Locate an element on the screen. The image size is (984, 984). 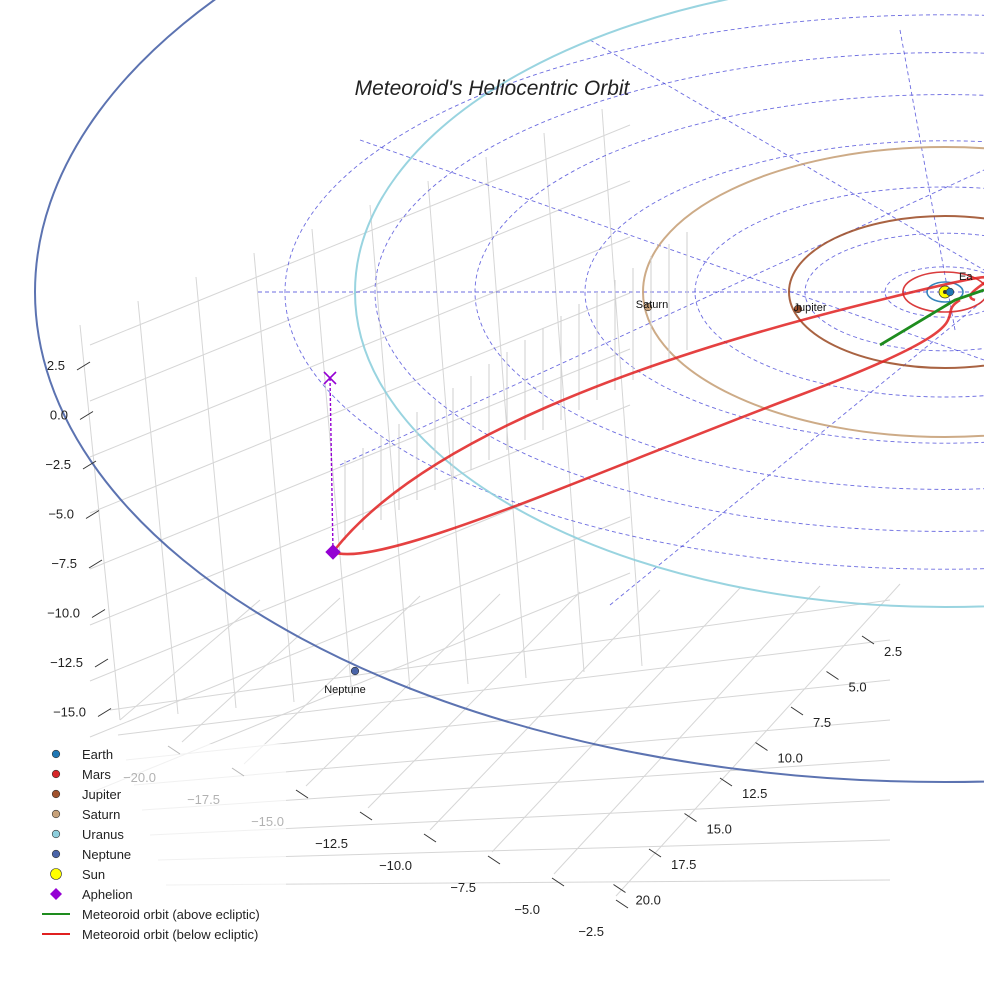
earth-marker is located at coordinates (950, 292).